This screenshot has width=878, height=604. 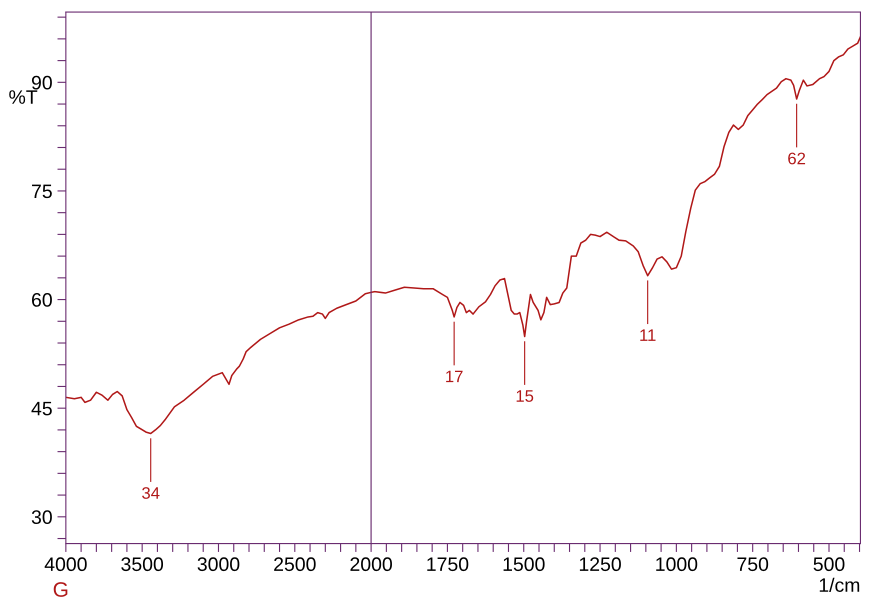 I want to click on x-tick-label: 1750, so click(x=447, y=564).